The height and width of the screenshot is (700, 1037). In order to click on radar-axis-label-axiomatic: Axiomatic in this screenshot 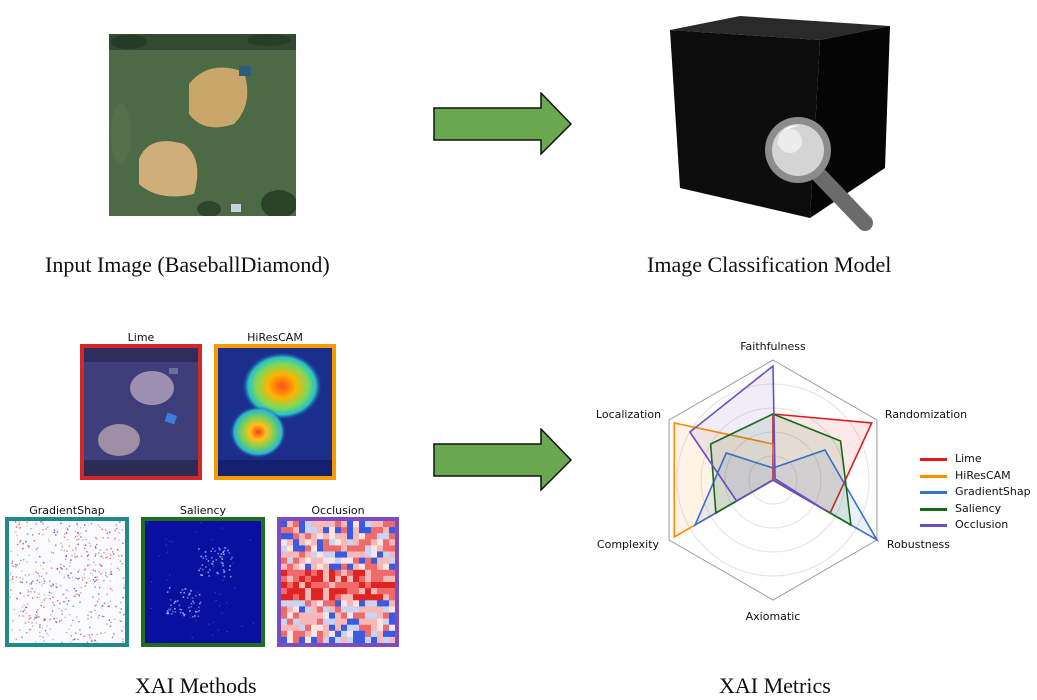, I will do `click(773, 616)`.